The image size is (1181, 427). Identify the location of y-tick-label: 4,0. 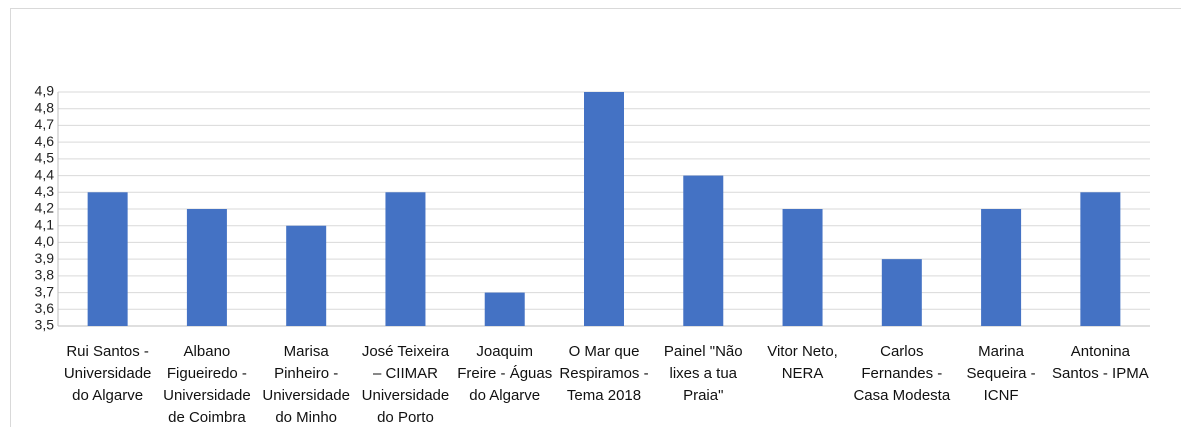
(45, 241).